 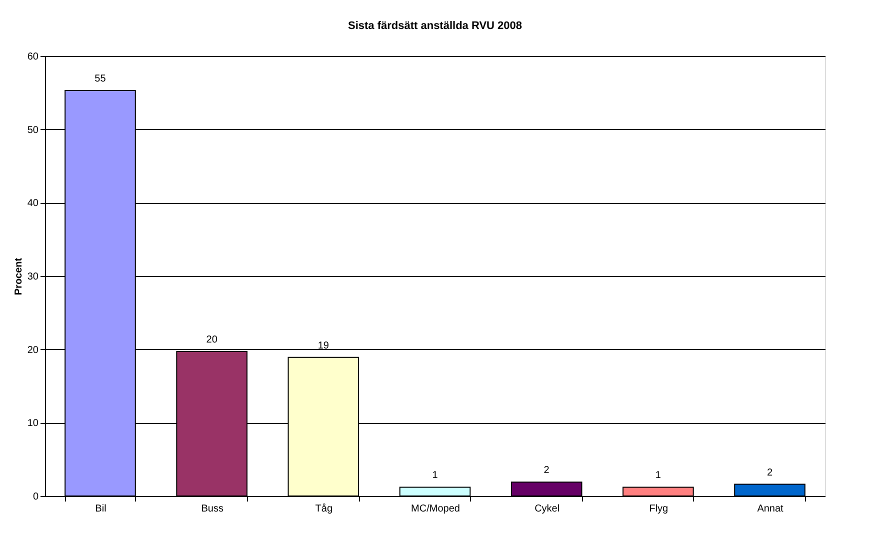 What do you see at coordinates (324, 346) in the screenshot?
I see `data-label: 19` at bounding box center [324, 346].